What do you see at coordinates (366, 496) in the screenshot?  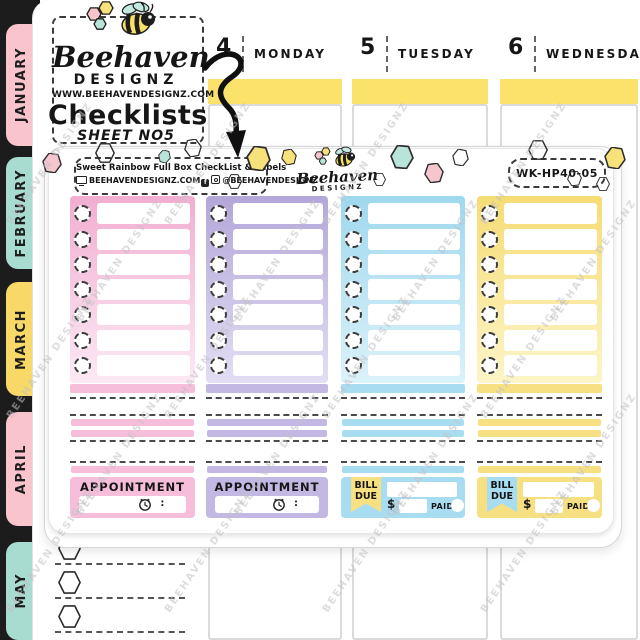 I see `bill-label-line2: DUE` at bounding box center [366, 496].